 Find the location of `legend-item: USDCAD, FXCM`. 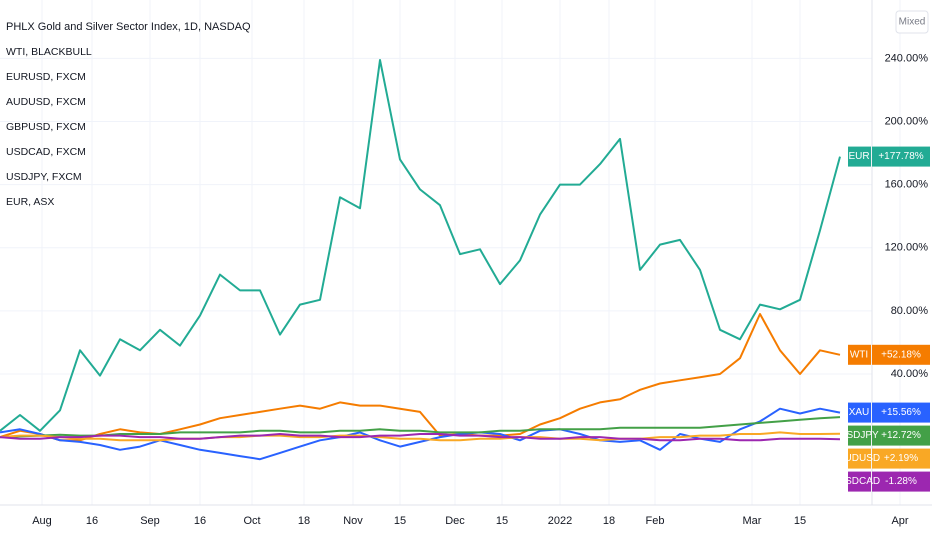

legend-item: USDCAD, FXCM is located at coordinates (46, 152).